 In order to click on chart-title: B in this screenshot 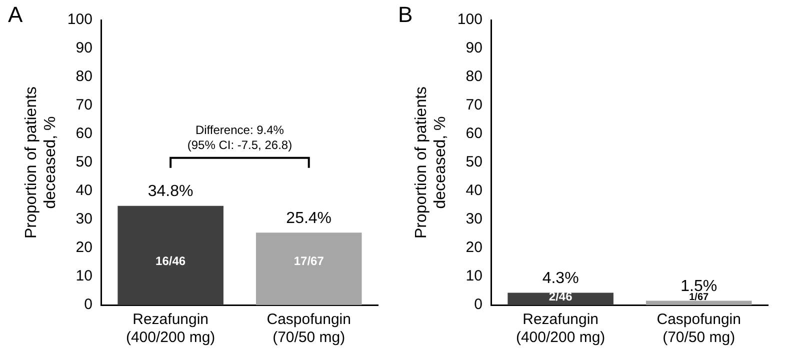, I will do `click(405, 15)`.